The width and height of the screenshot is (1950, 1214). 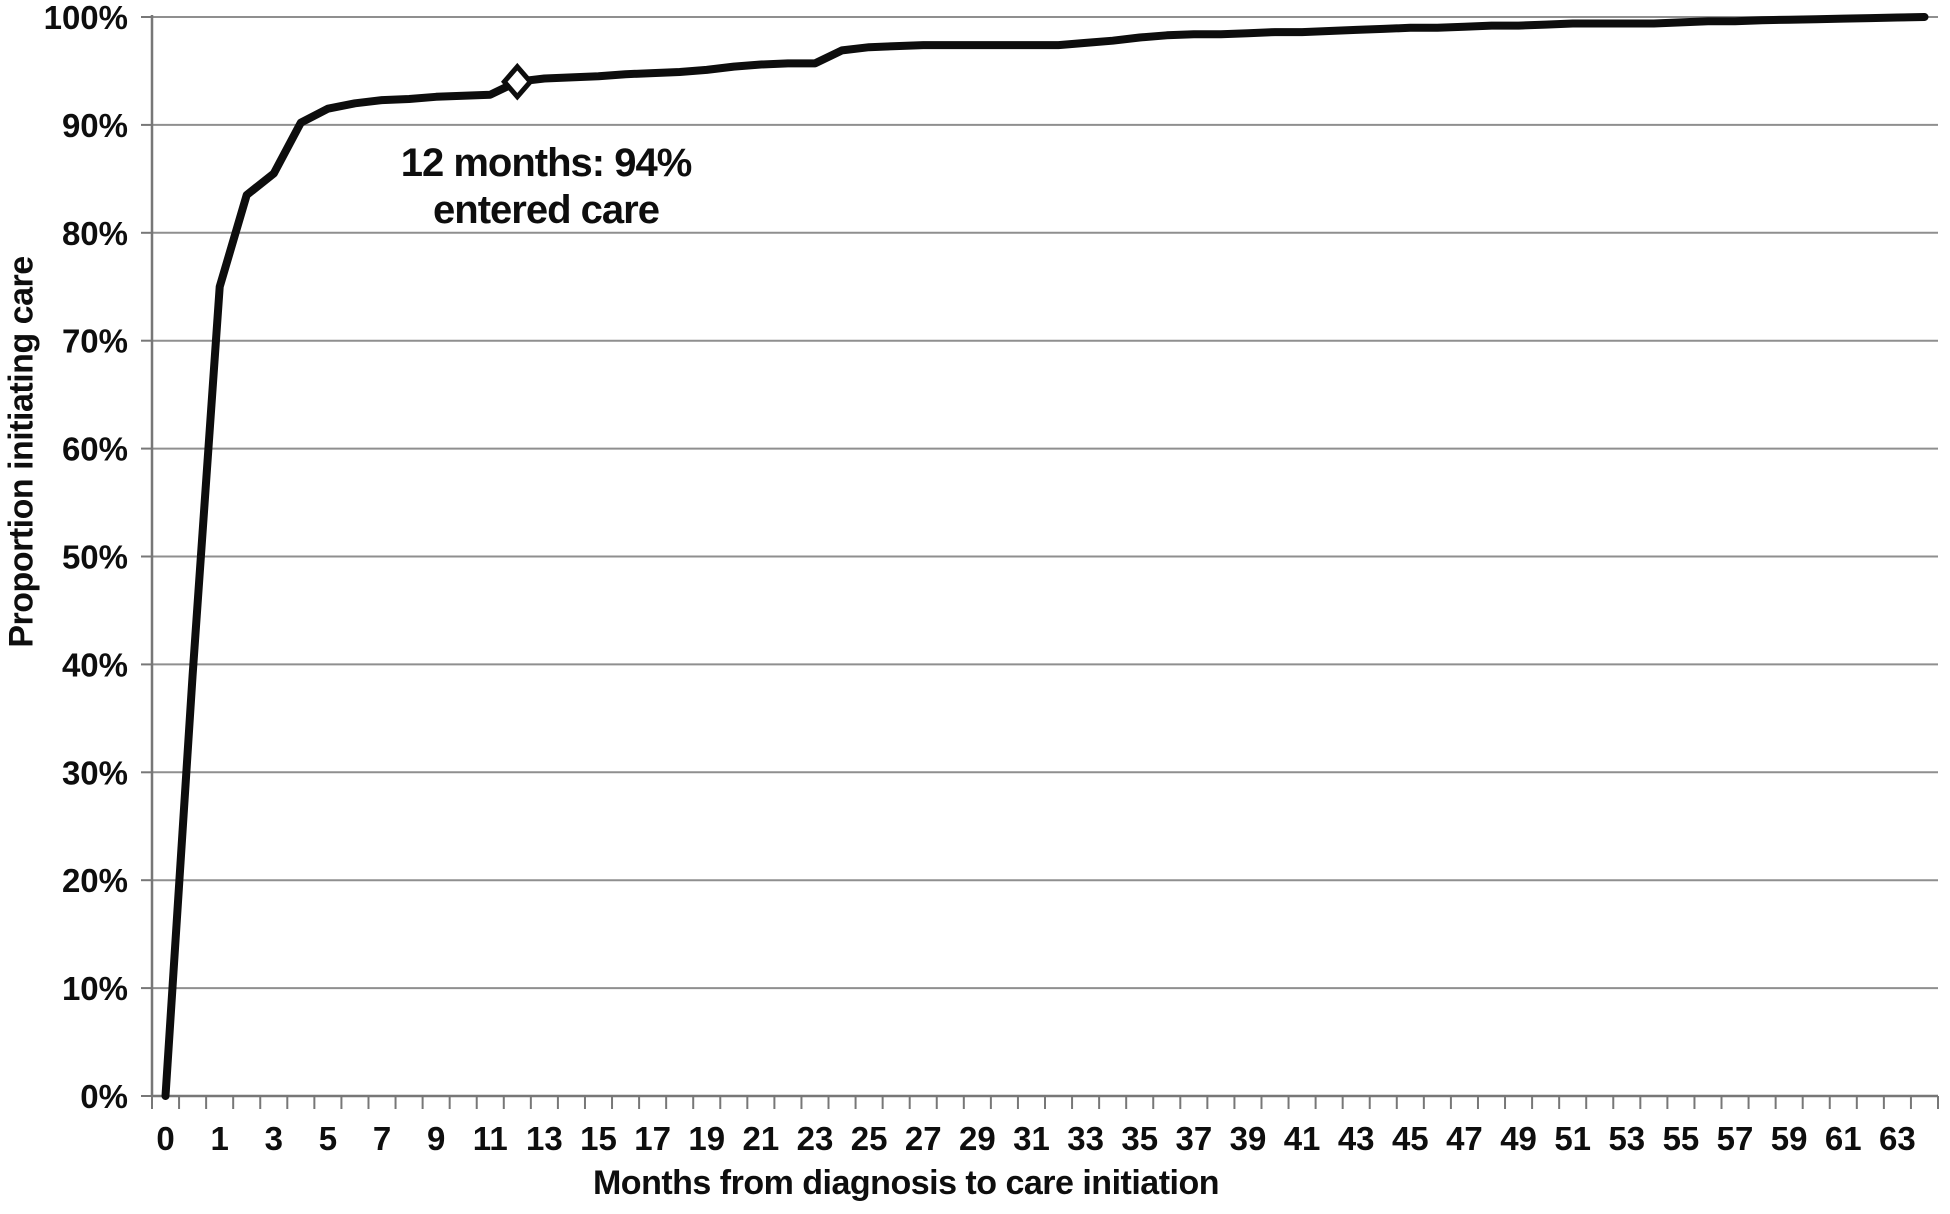 I want to click on x-tick-label: 25, so click(x=869, y=1138).